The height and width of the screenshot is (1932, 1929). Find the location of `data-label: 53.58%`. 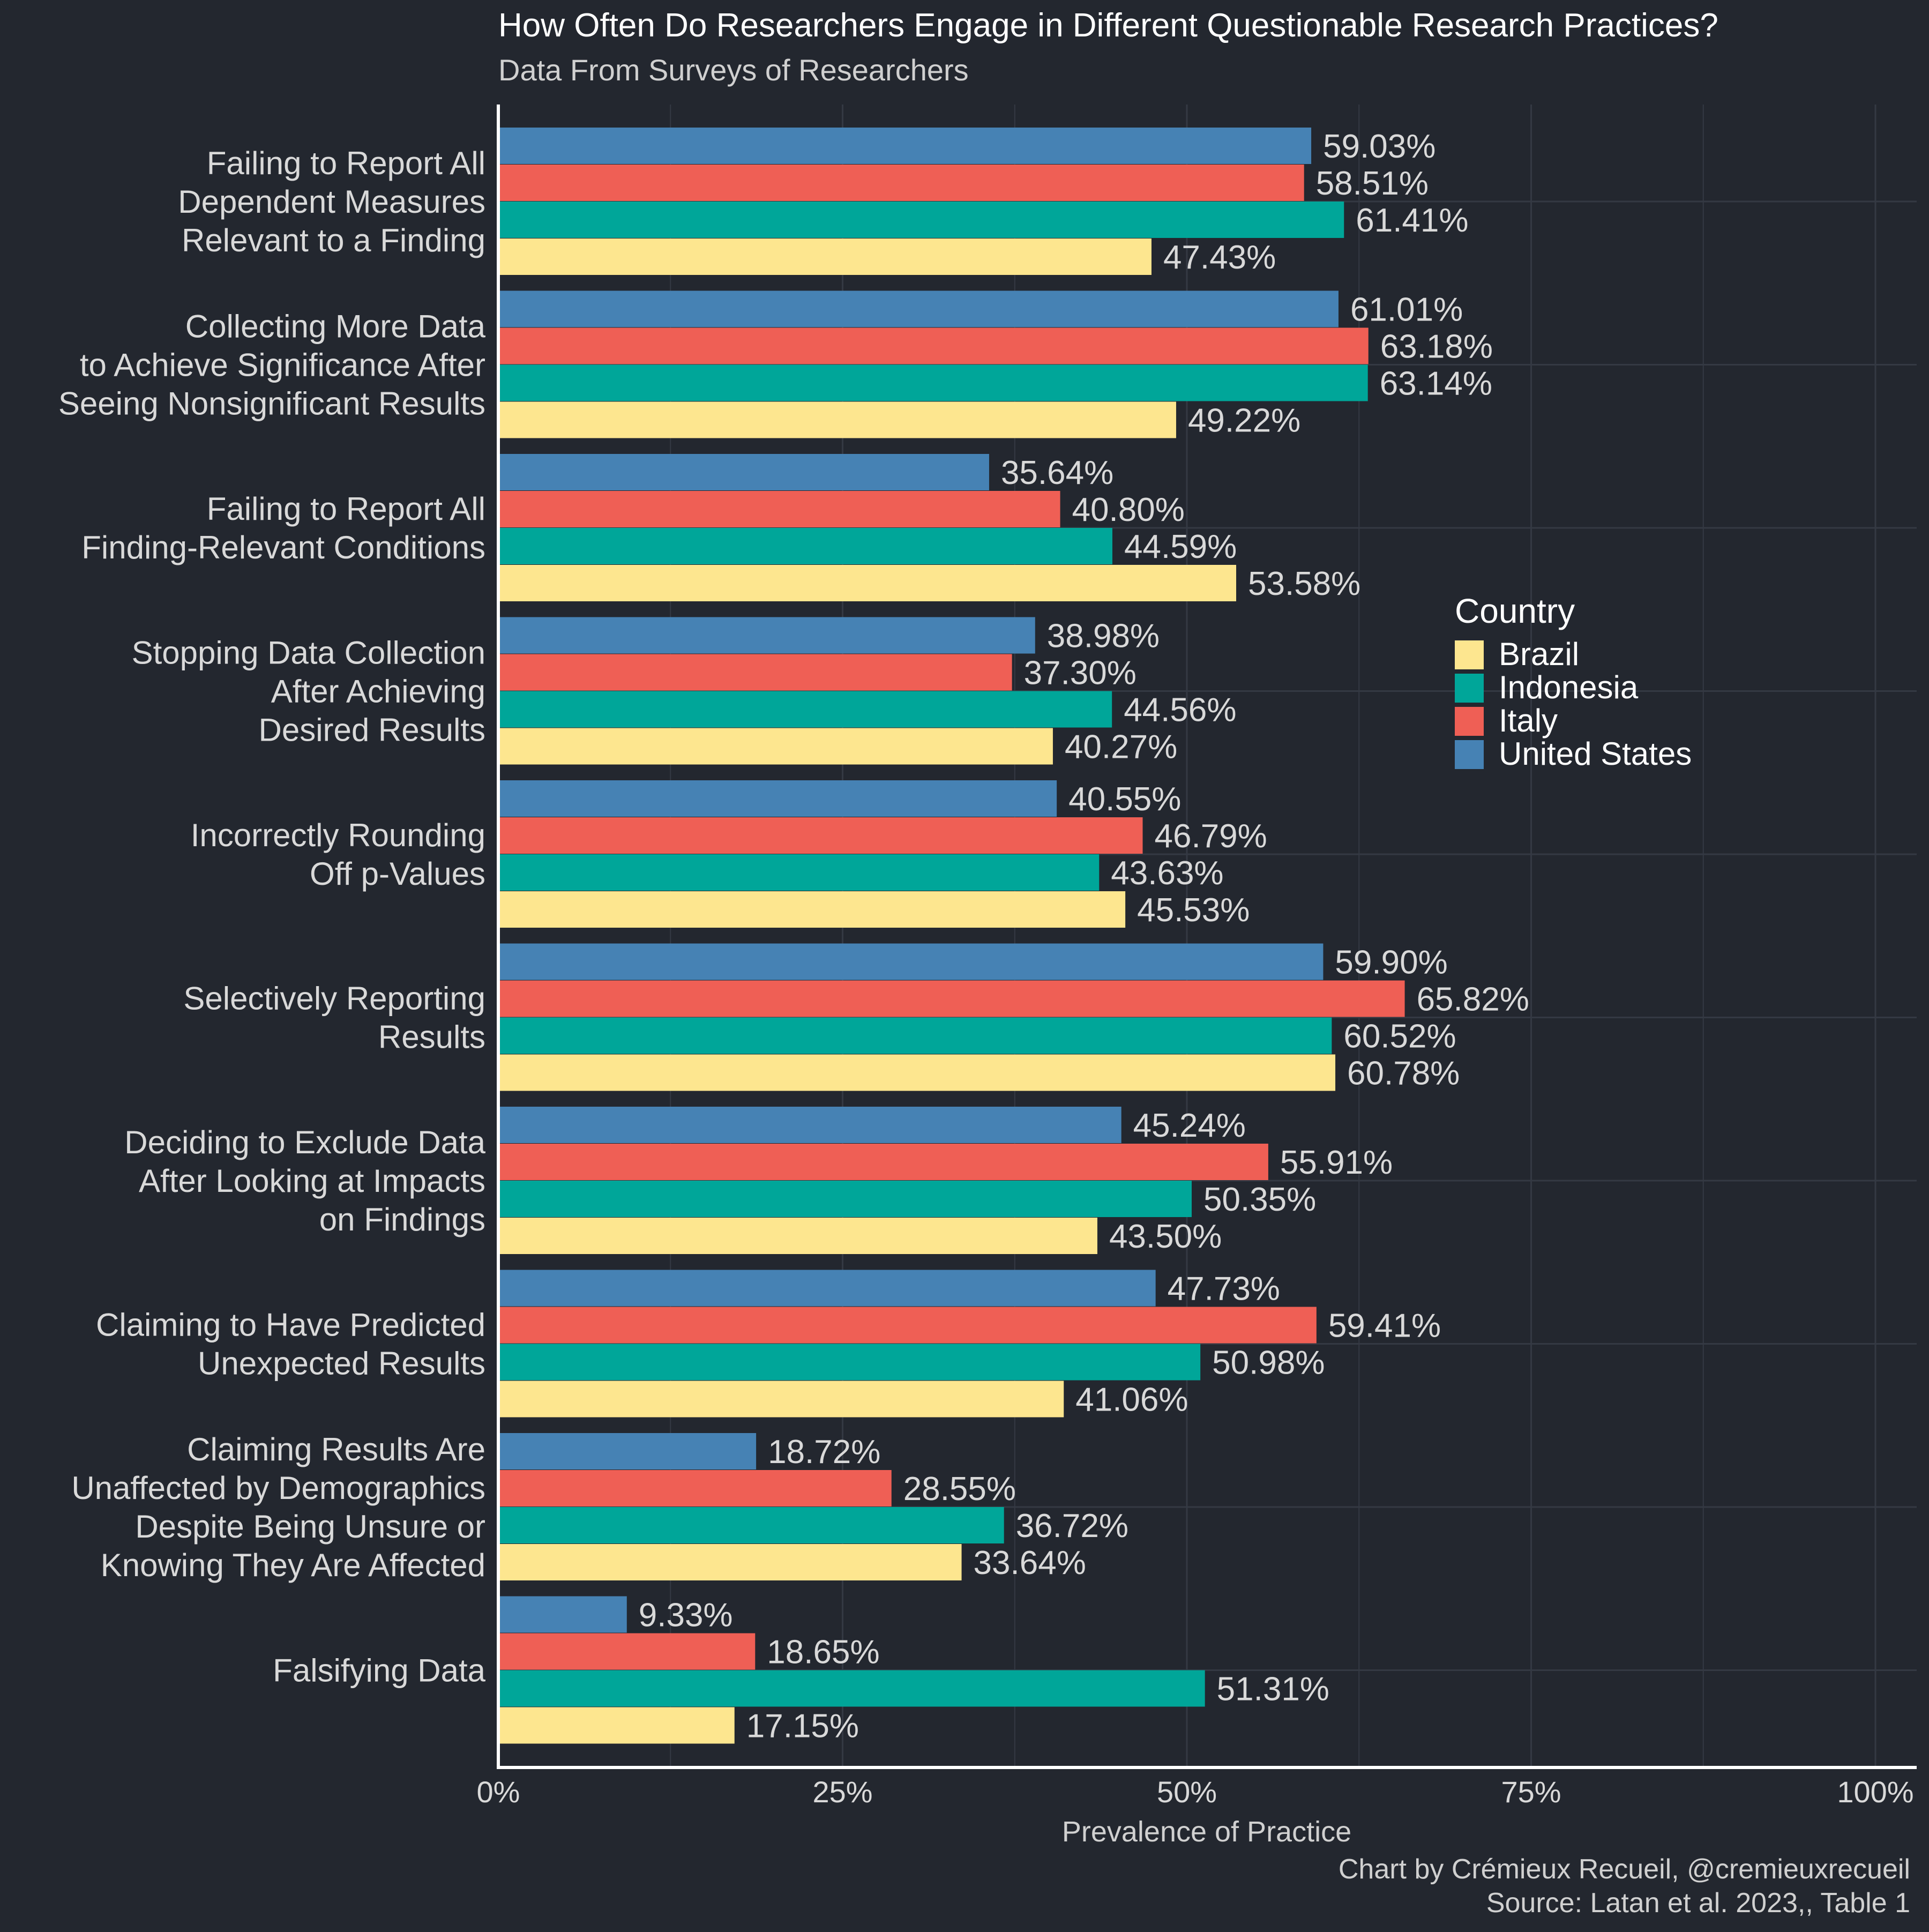

data-label: 53.58% is located at coordinates (1304, 583).